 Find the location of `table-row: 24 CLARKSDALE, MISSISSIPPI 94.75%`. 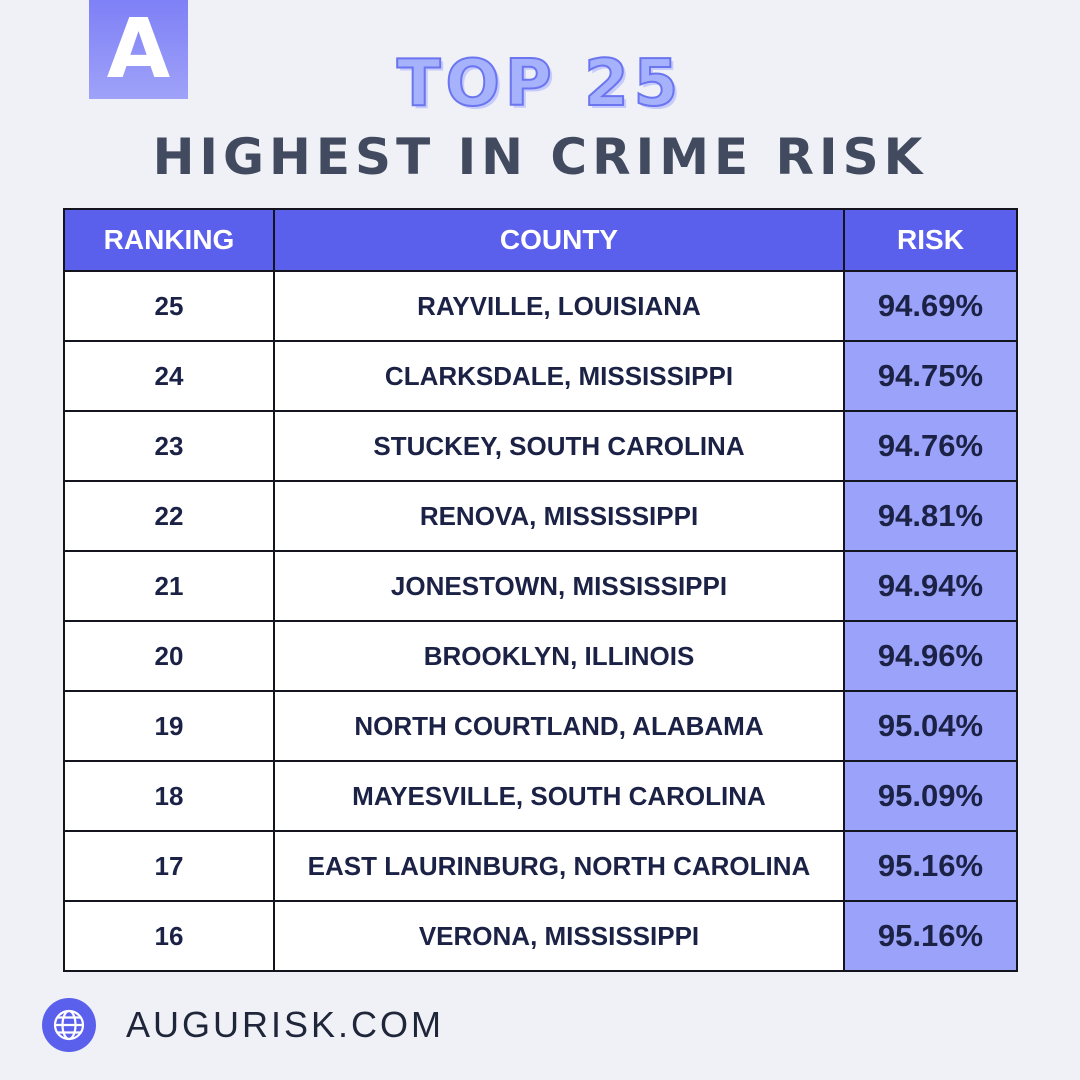

table-row: 24 CLARKSDALE, MISSISSIPPI 94.75% is located at coordinates (540, 376).